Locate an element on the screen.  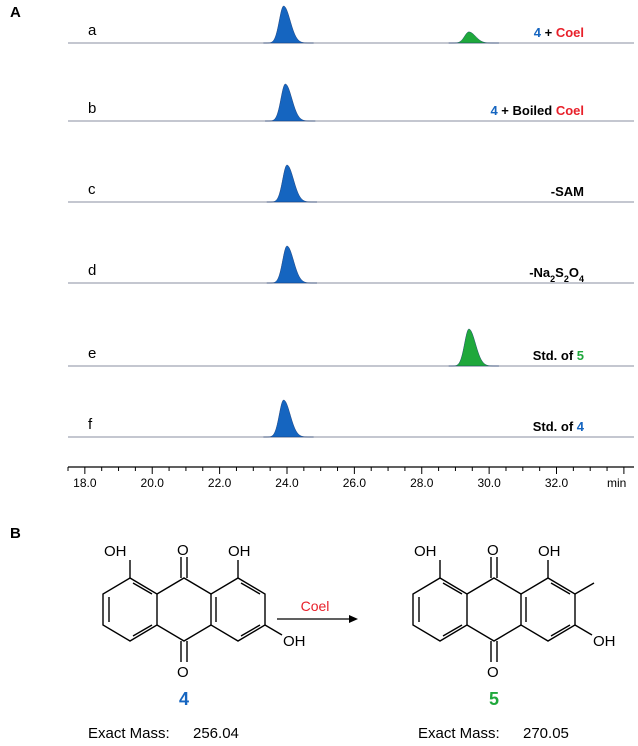
compound-4-ketone-o-top: O is located at coordinates (183, 550).